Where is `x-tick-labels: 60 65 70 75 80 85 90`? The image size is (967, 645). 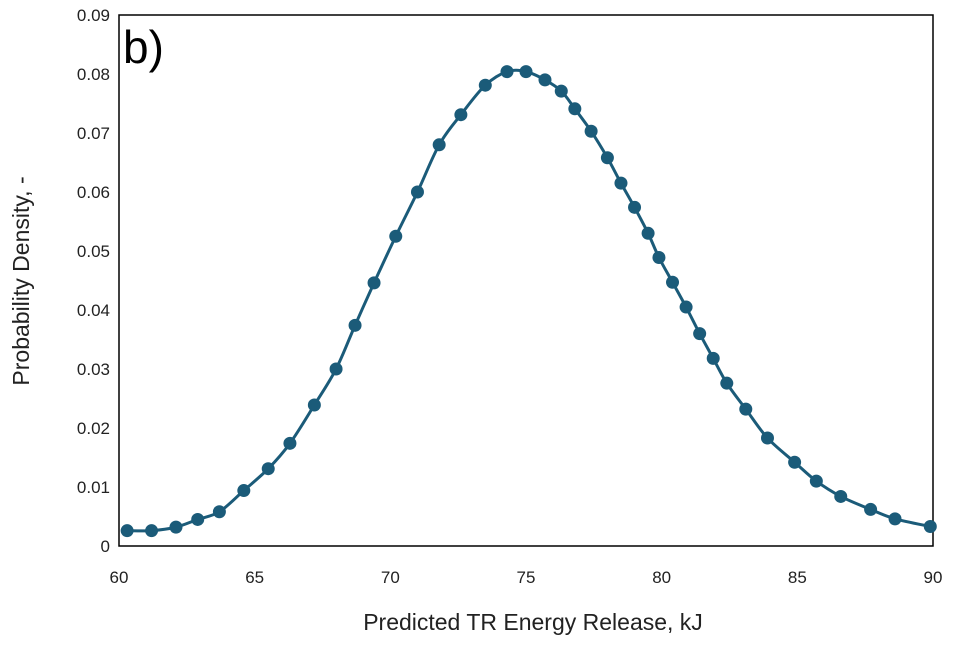 x-tick-labels: 60 65 70 75 80 85 90 is located at coordinates (526, 577).